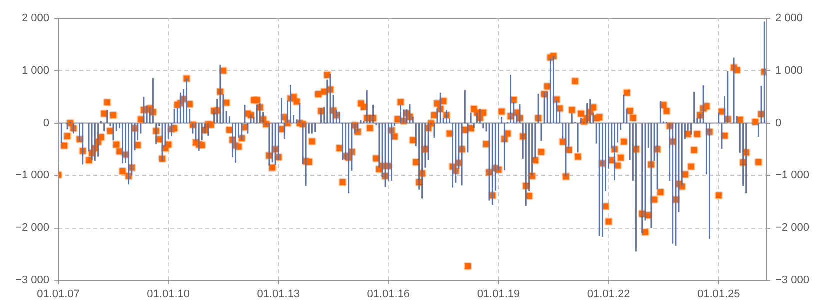 This screenshot has width=825, height=300. I want to click on y2-tick-label: −1 000, so click(793, 176).